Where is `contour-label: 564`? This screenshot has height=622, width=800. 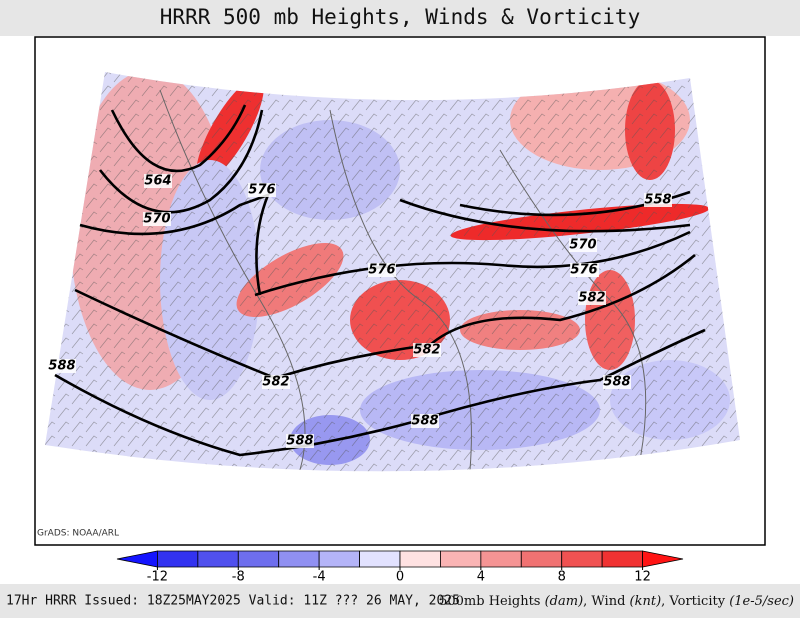
contour-label: 564 is located at coordinates (157, 181).